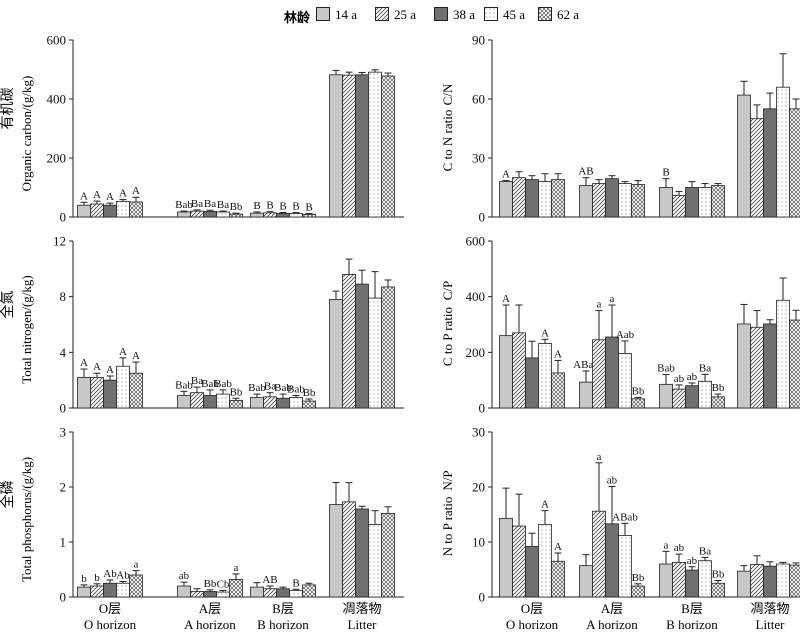  What do you see at coordinates (110, 624) in the screenshot?
I see `x-label-en: O horizon` at bounding box center [110, 624].